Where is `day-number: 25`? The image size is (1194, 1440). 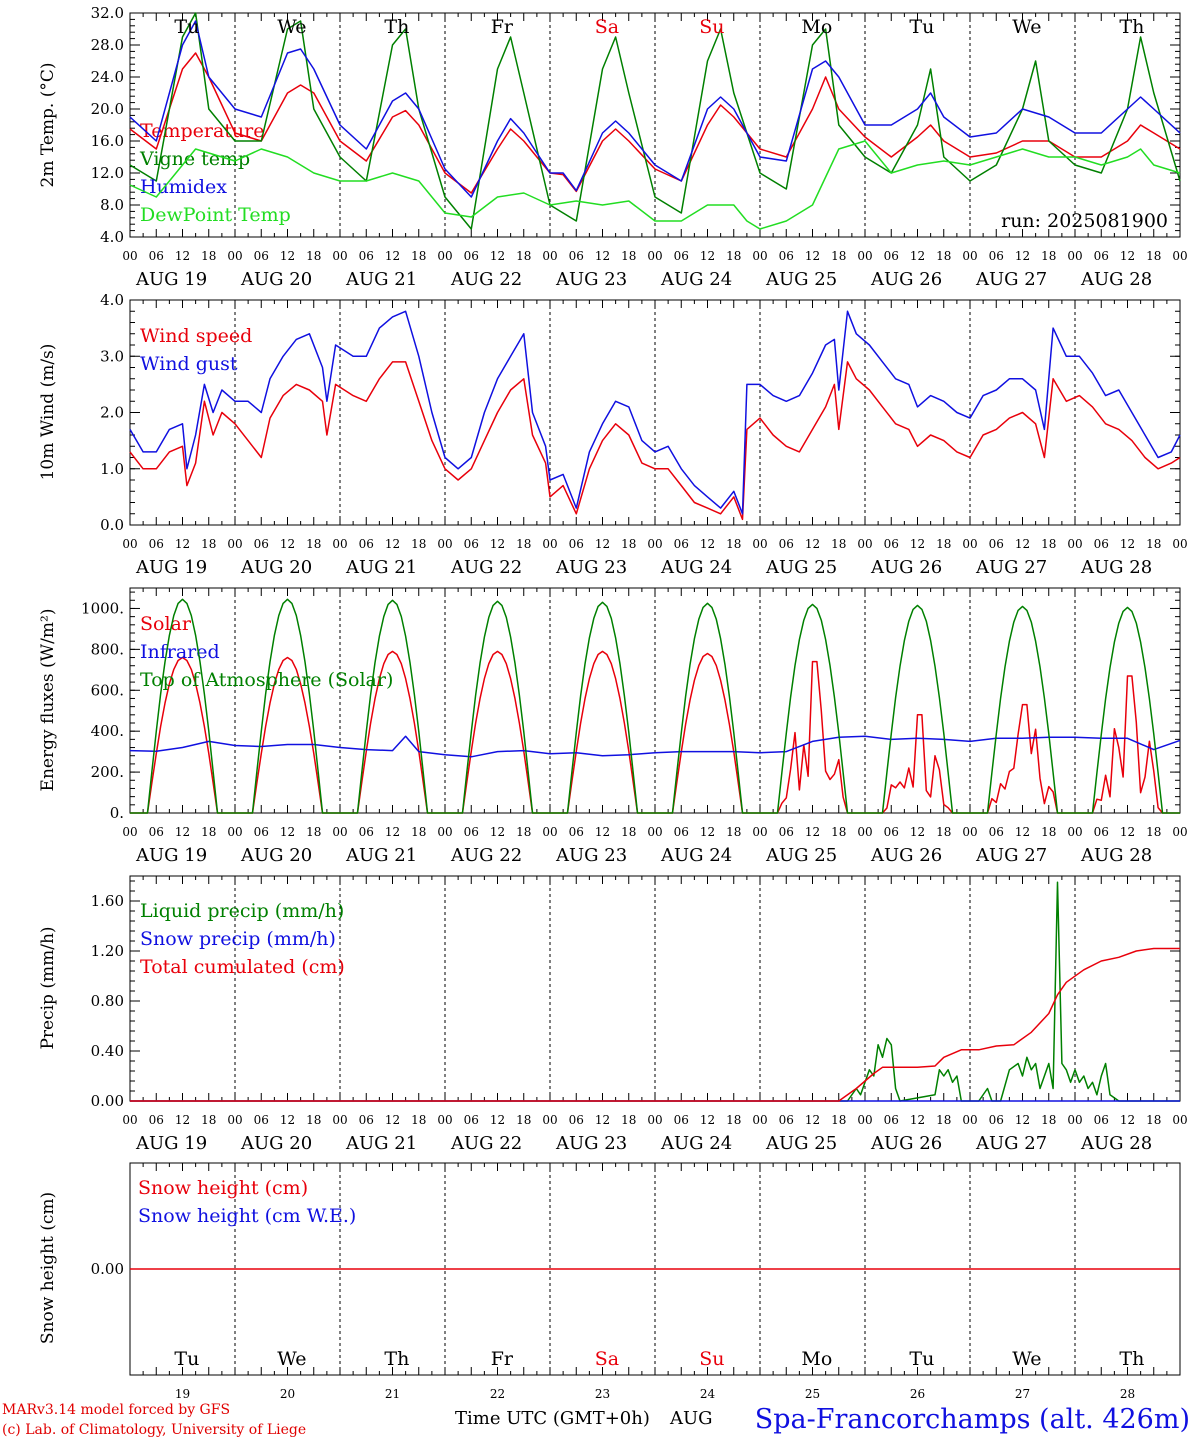
day-number: 25 is located at coordinates (812, 1394).